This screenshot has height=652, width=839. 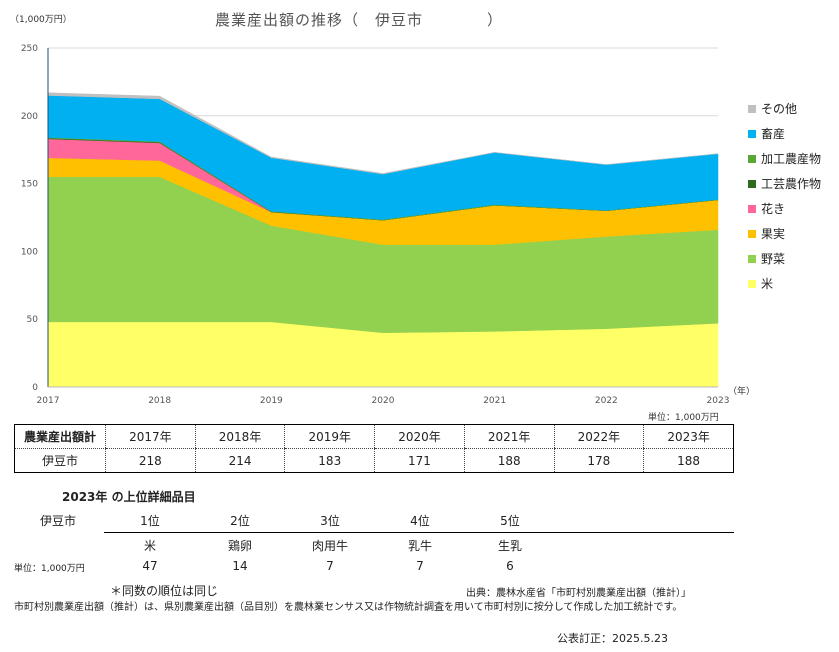 I want to click on item-name: 鶏卵, so click(x=239, y=546).